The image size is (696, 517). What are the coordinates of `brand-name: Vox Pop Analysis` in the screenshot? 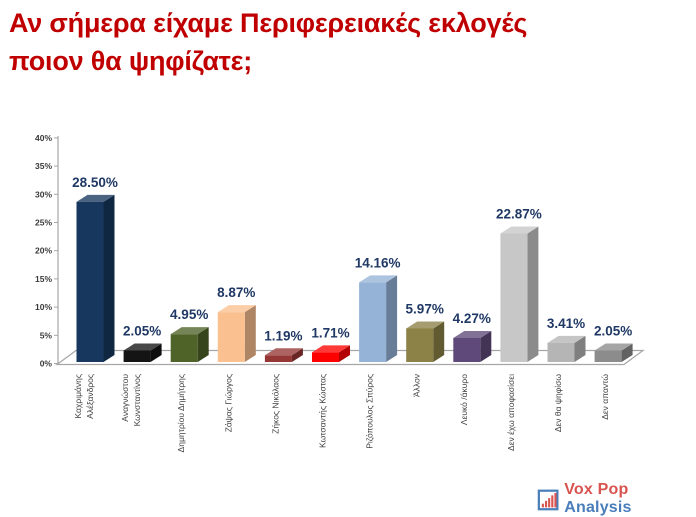 It's located at (630, 499).